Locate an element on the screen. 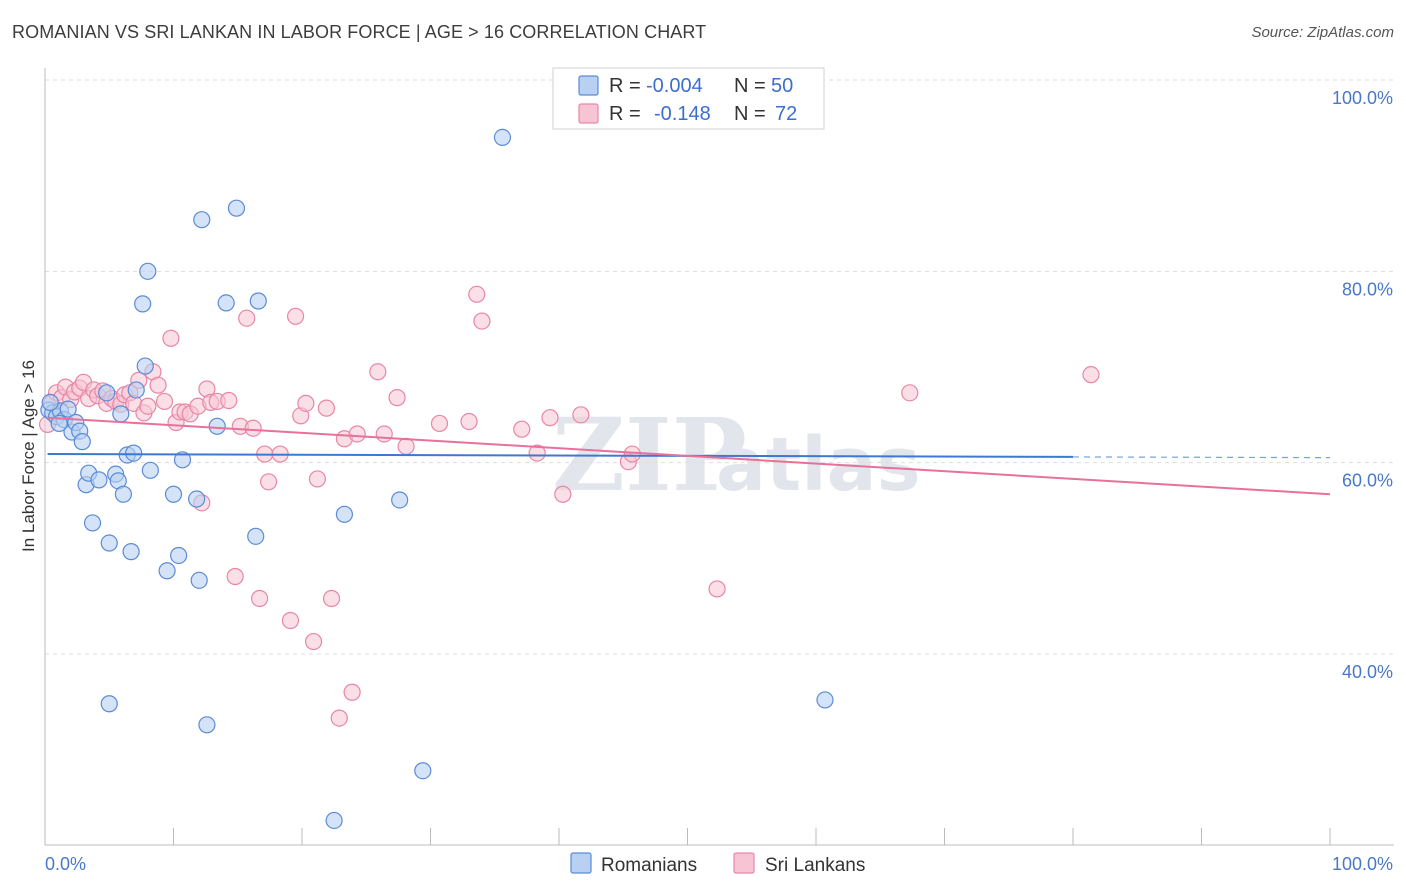  legend-r-label-1: R = is located at coordinates (625, 114).